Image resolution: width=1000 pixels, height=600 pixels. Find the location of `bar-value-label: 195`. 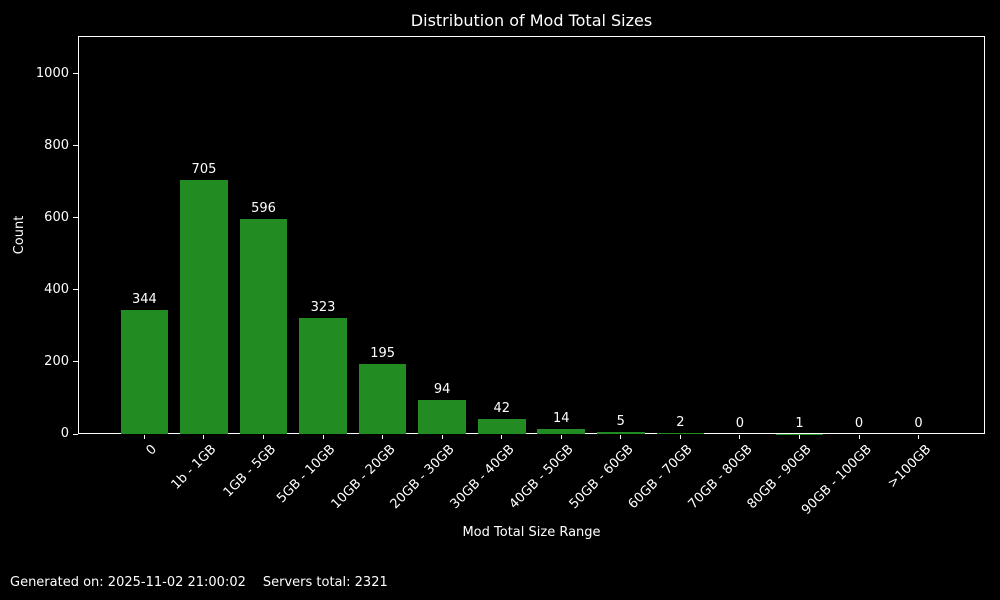

bar-value-label: 195 is located at coordinates (383, 353).